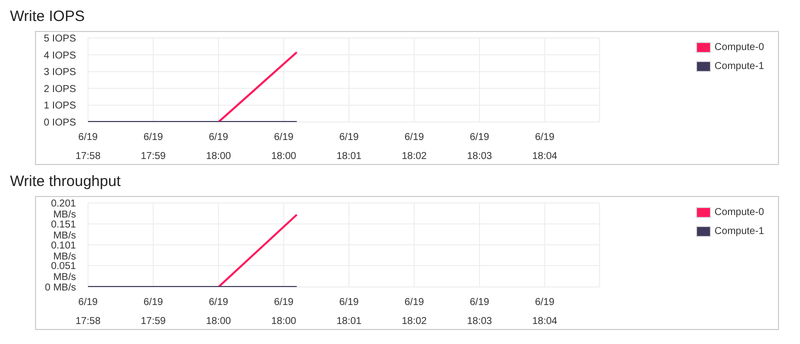  Describe the element at coordinates (63, 209) in the screenshot. I see `y-tick-label: 0.201 MB/s` at that location.